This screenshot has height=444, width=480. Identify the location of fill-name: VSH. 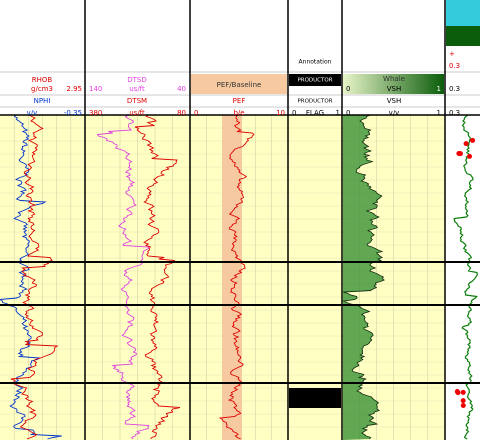
(394, 89).